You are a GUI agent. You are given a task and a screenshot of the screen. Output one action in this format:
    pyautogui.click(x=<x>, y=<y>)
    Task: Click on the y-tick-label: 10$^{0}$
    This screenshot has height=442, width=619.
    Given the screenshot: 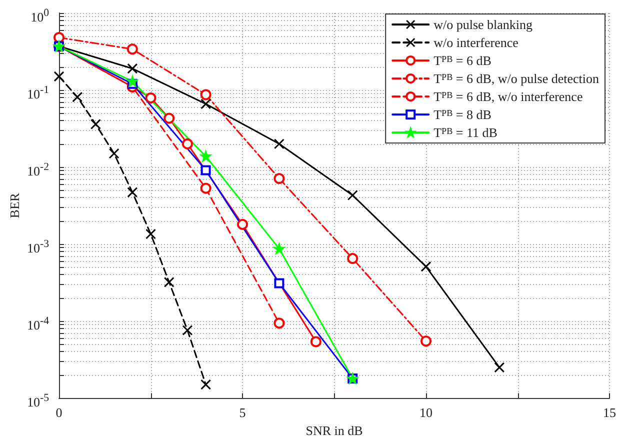 What is the action you would take?
    pyautogui.click(x=39, y=16)
    